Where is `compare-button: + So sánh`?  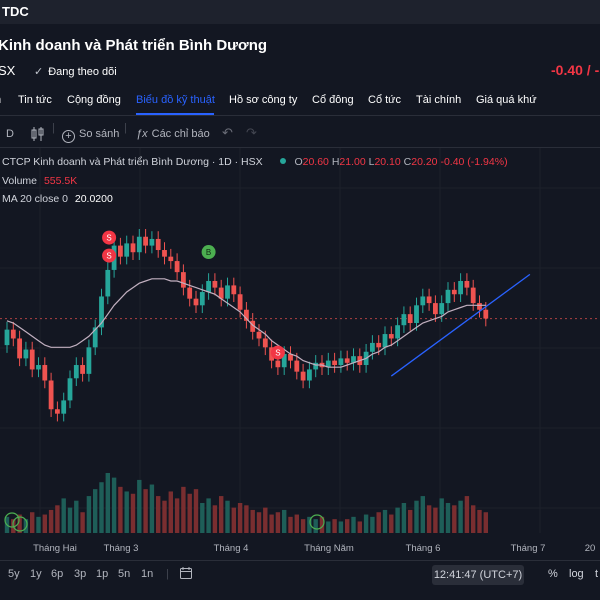 compare-button: + So sánh is located at coordinates (90, 135).